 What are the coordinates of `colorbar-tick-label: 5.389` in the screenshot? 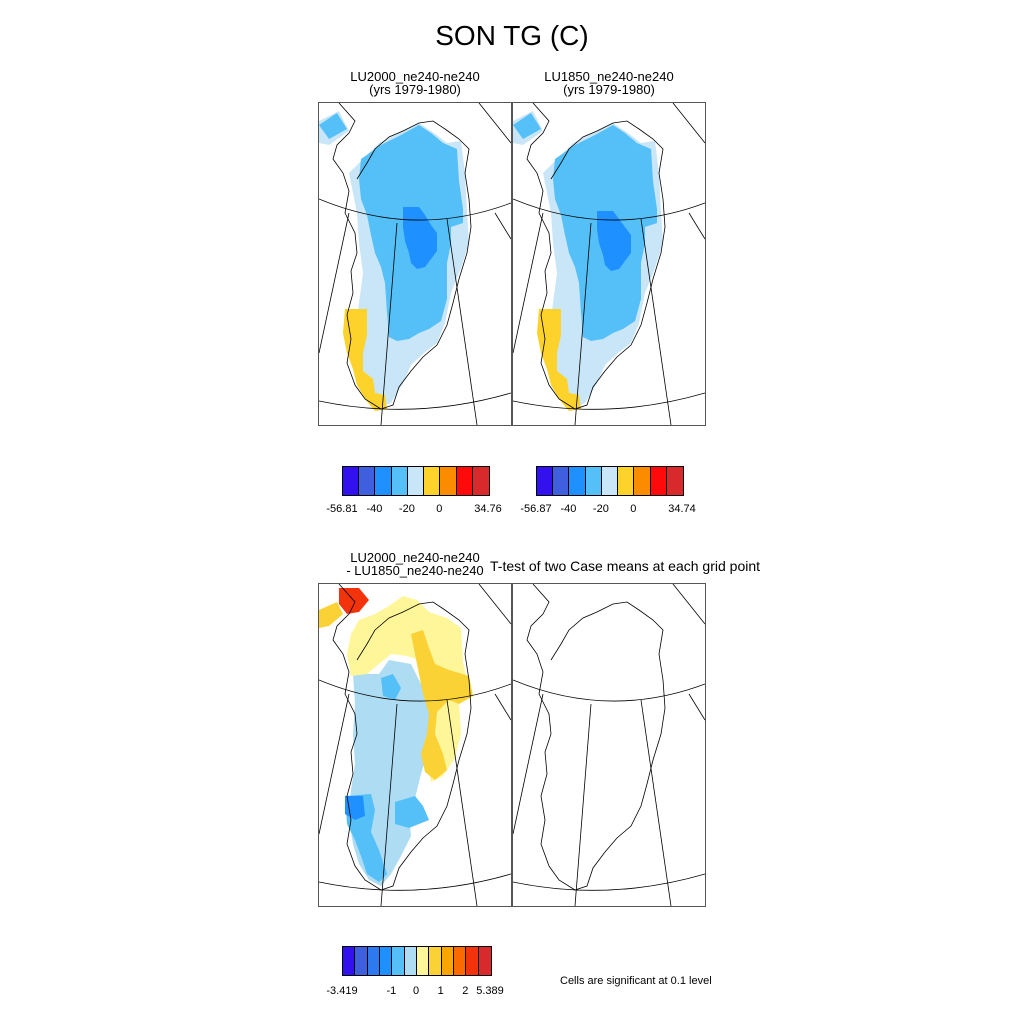 It's located at (490, 991).